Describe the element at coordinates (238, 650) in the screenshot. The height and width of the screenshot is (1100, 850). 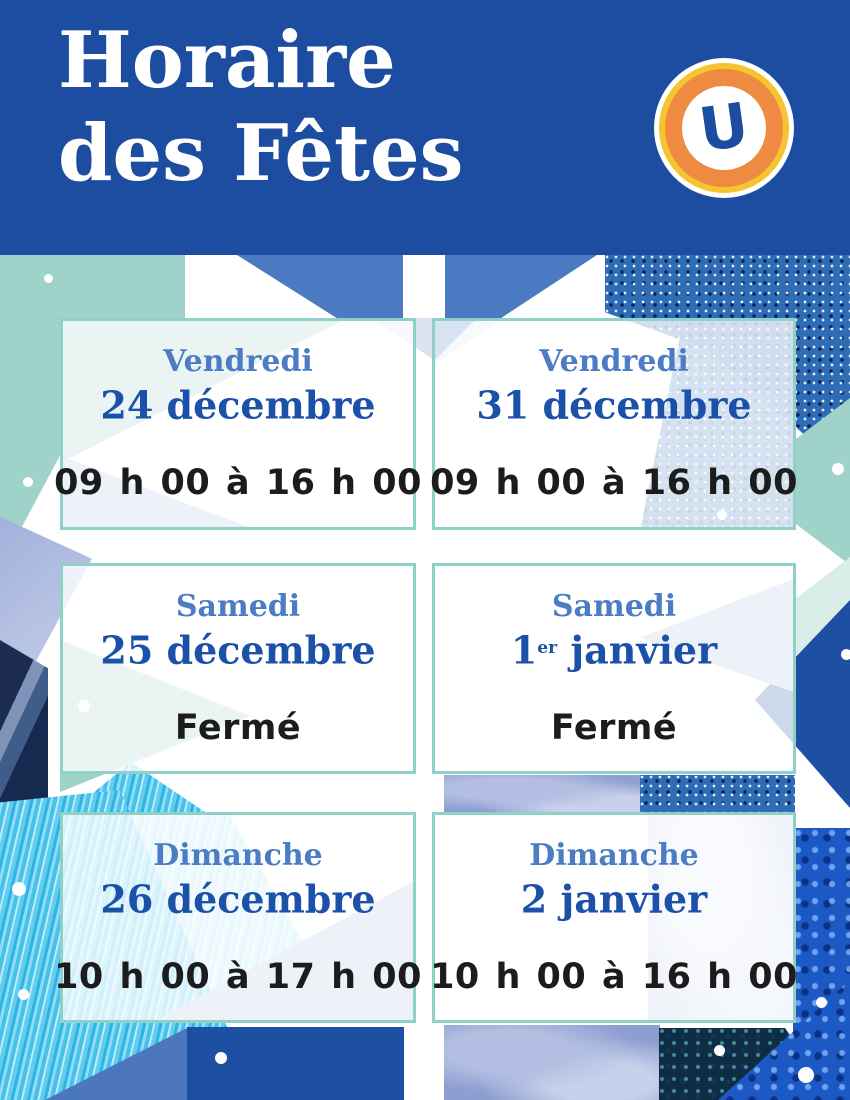
I see `card-date: 25 décembre` at that location.